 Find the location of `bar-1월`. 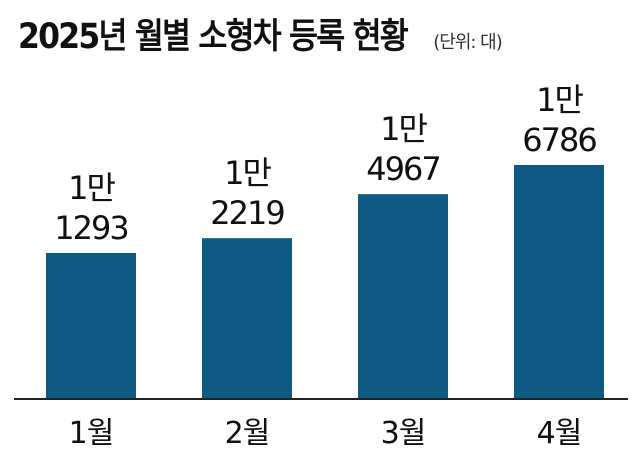

bar-1월 is located at coordinates (91, 325).